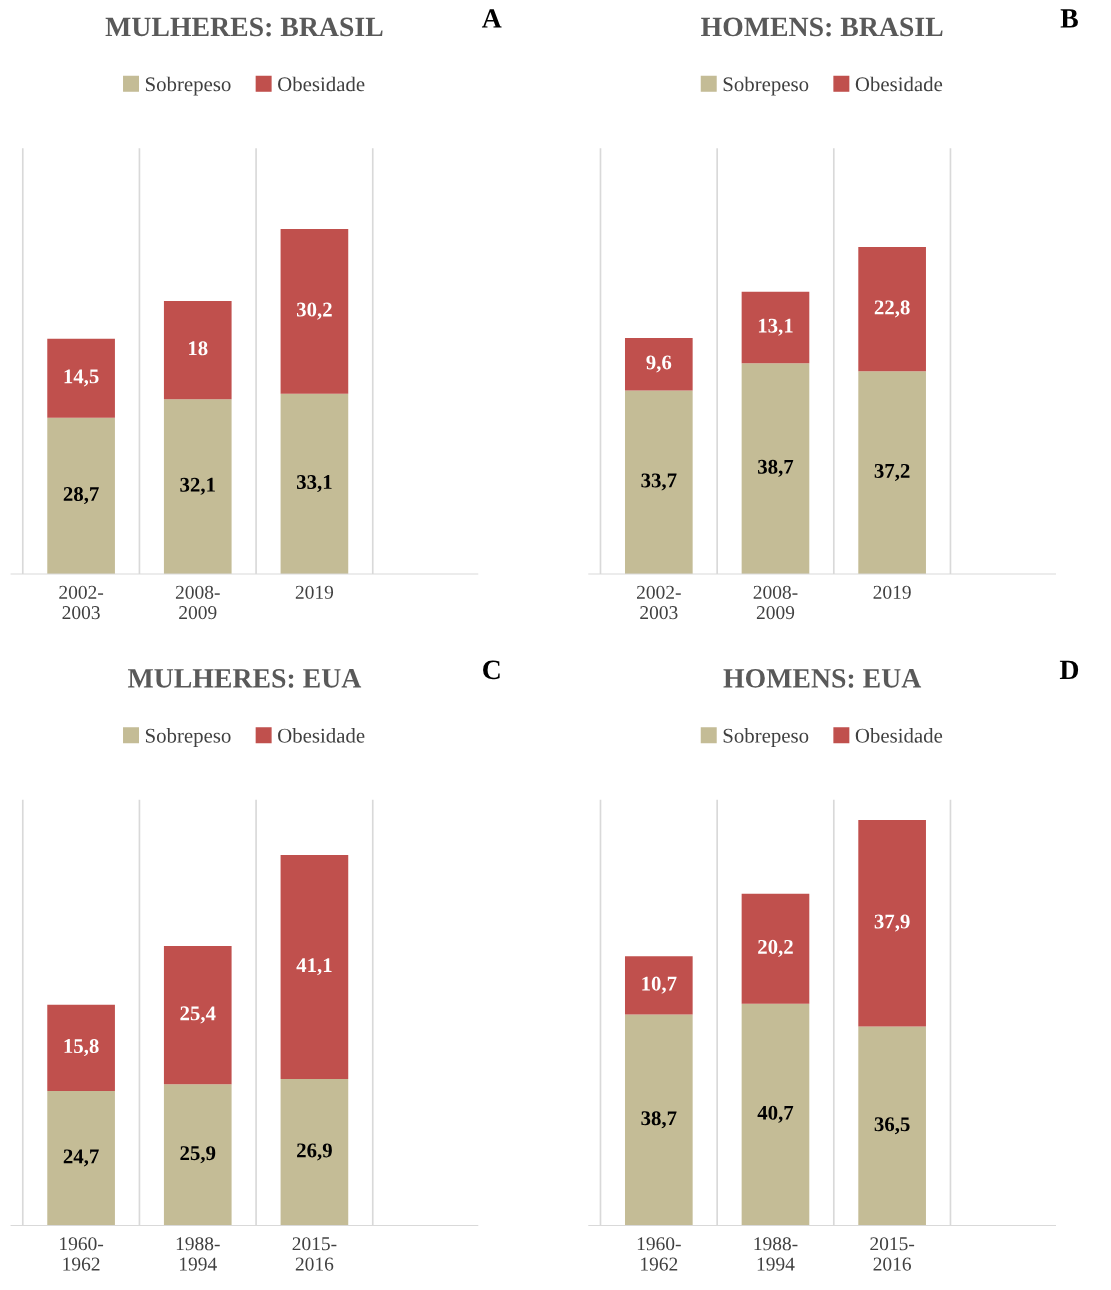 The width and height of the screenshot is (1111, 1290). I want to click on data-label: 33,7, so click(659, 482).